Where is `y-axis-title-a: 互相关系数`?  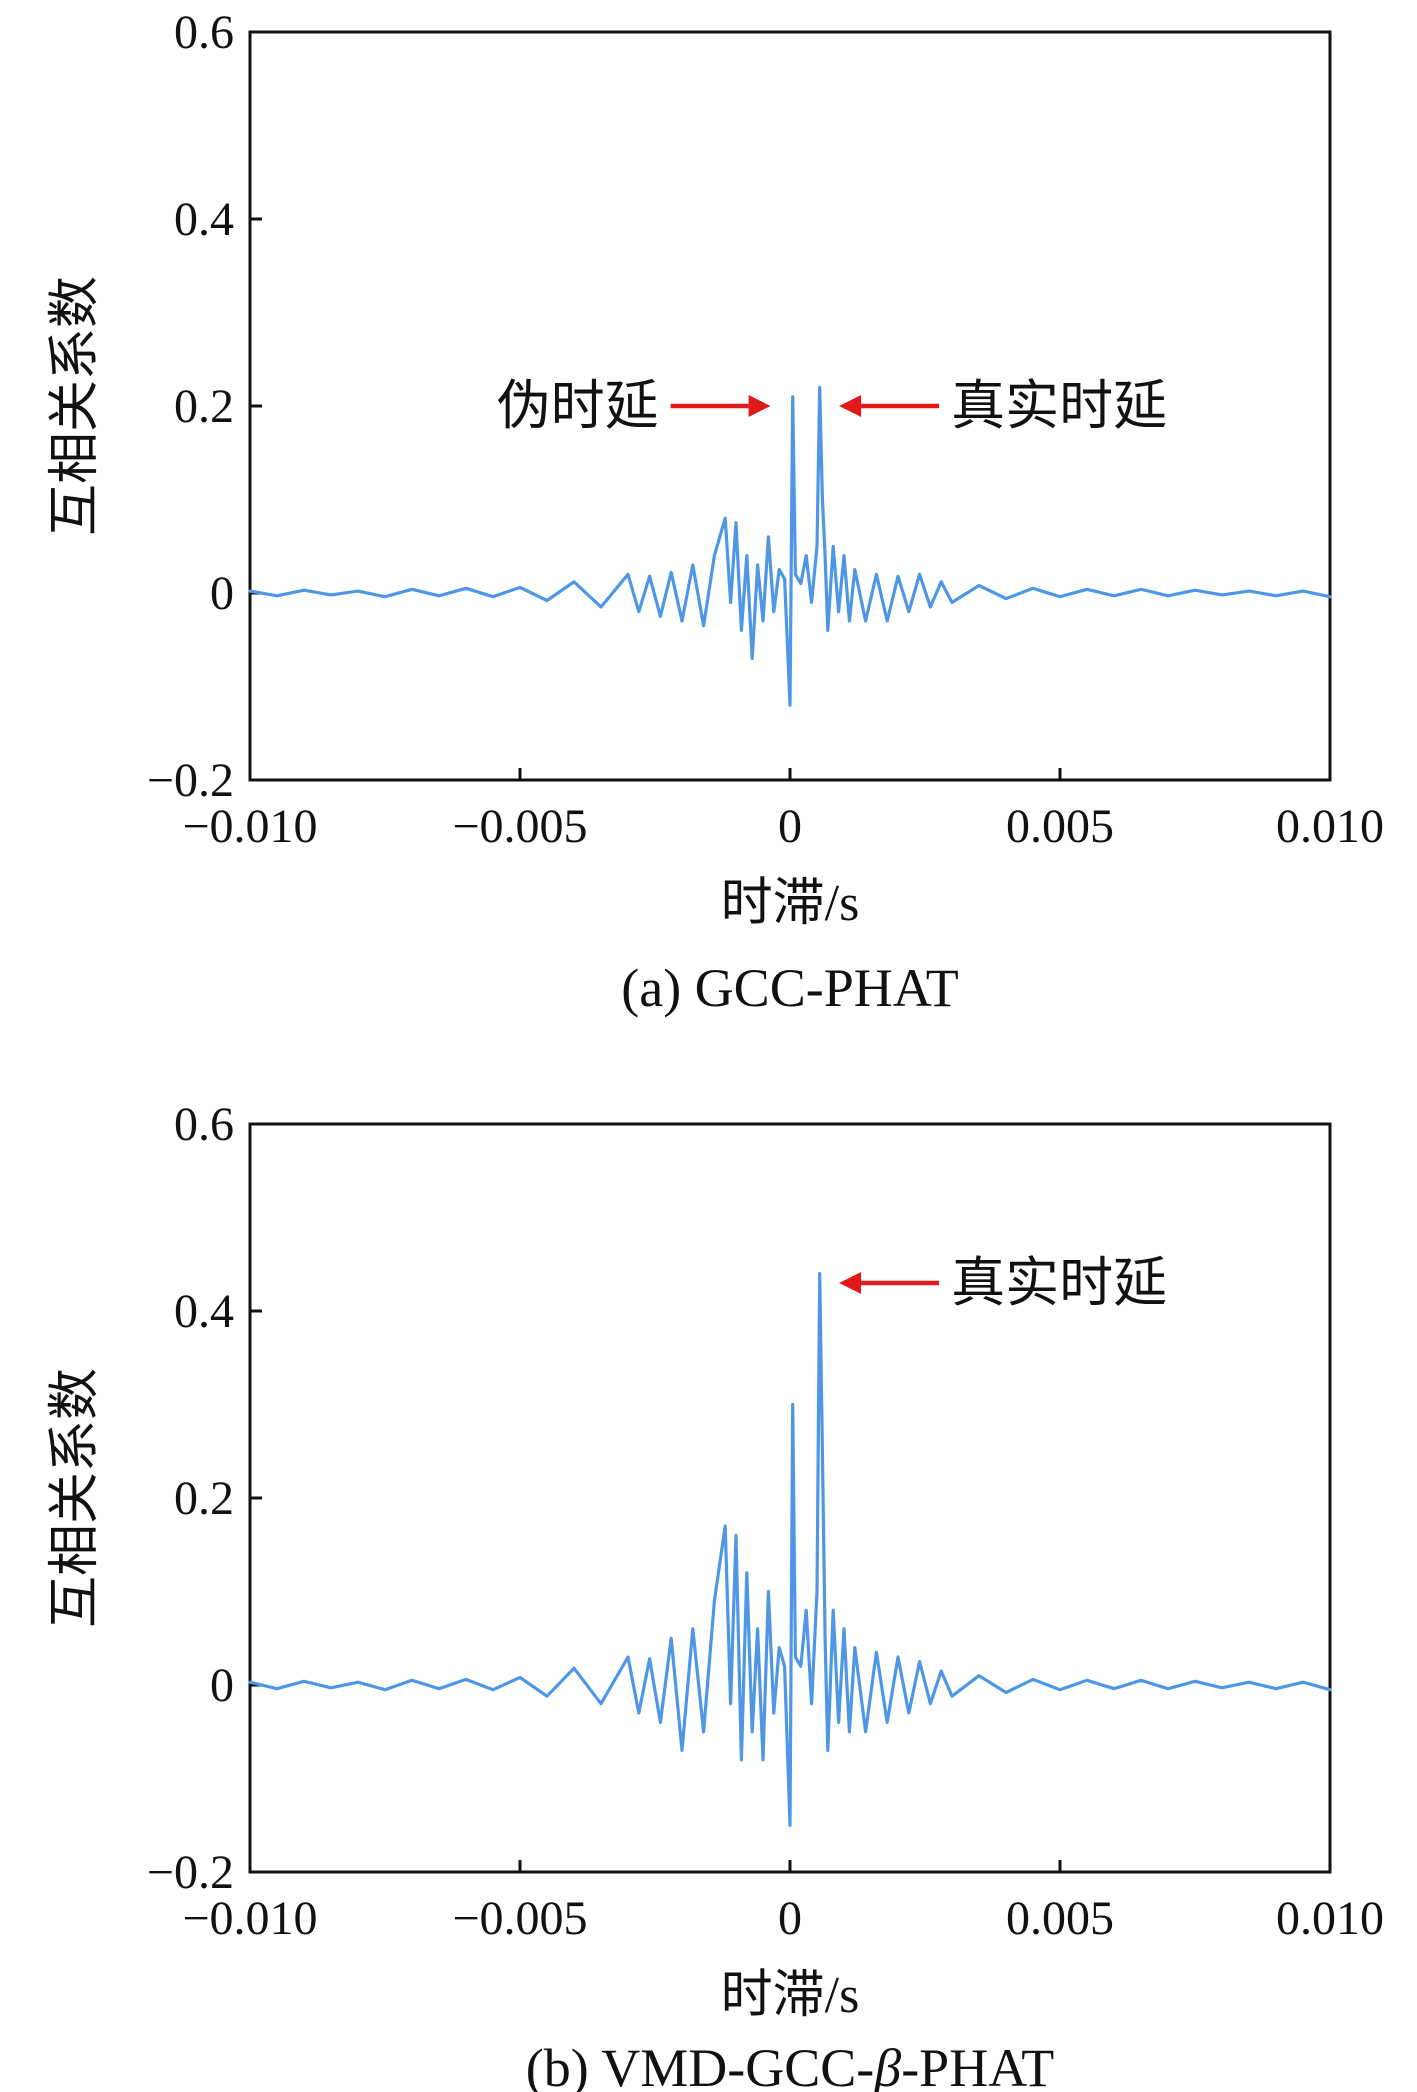
y-axis-title-a: 互相关系数 is located at coordinates (75, 406).